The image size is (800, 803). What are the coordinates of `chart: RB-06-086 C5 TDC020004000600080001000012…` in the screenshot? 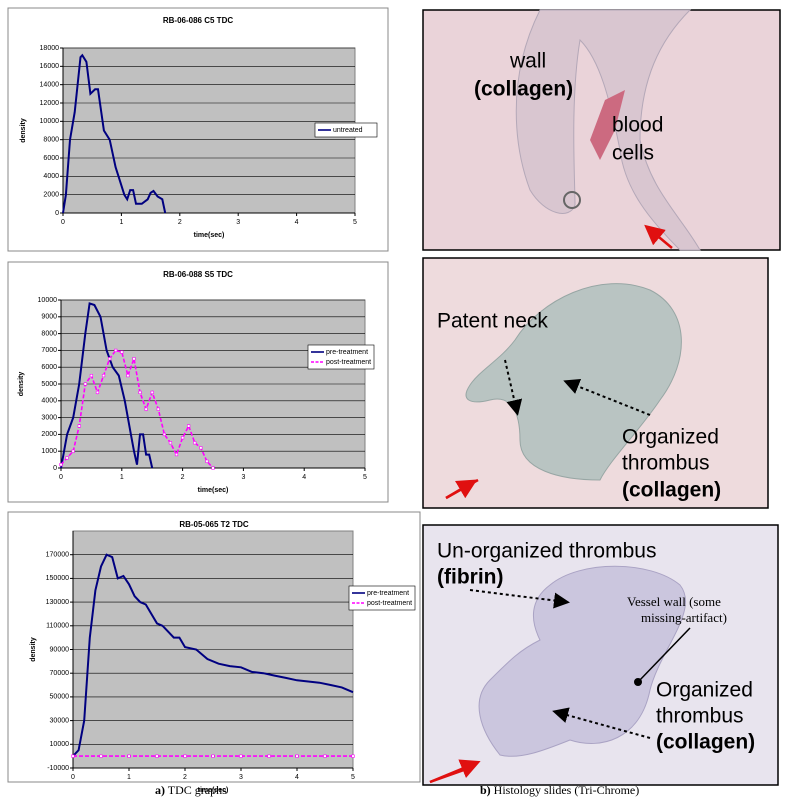 It's located at (198, 129).